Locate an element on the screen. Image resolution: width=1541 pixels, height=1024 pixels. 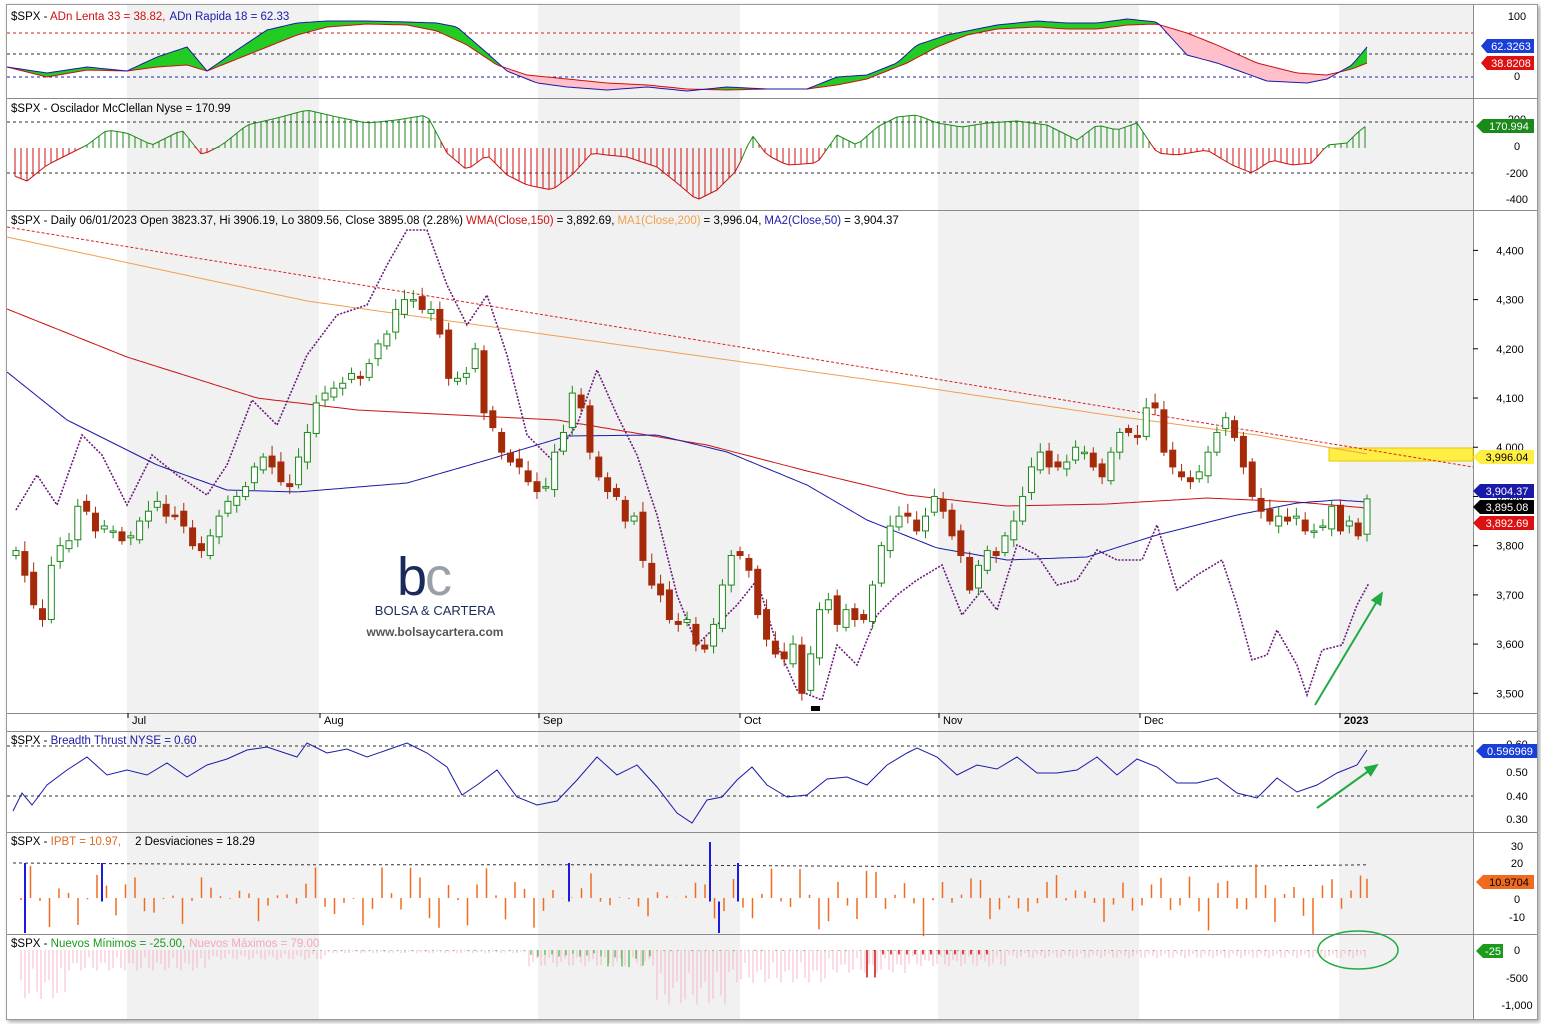
svg-text: 3,895.08 is located at coordinates (1507, 508).